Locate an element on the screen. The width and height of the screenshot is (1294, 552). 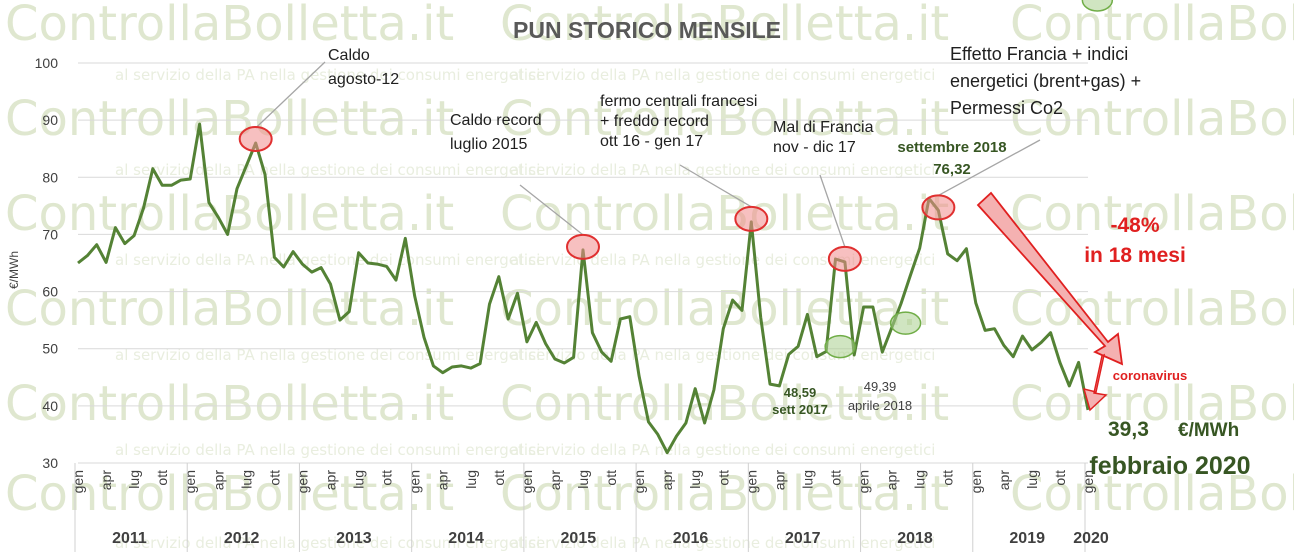
year-label: 2013 is located at coordinates (354, 538).